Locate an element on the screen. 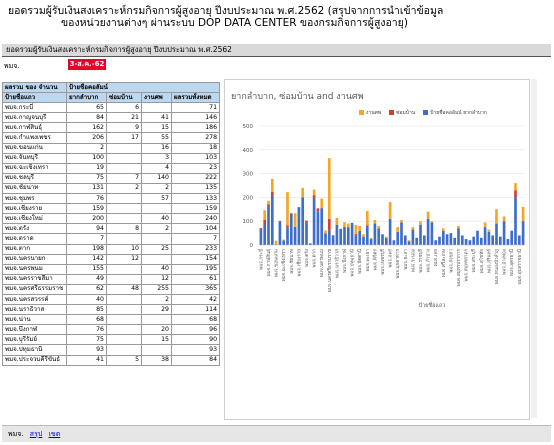 This screenshot has width=554, height=445. table-row: พมจ.นครสวรรค์ 40 2 42 is located at coordinates (111, 299).